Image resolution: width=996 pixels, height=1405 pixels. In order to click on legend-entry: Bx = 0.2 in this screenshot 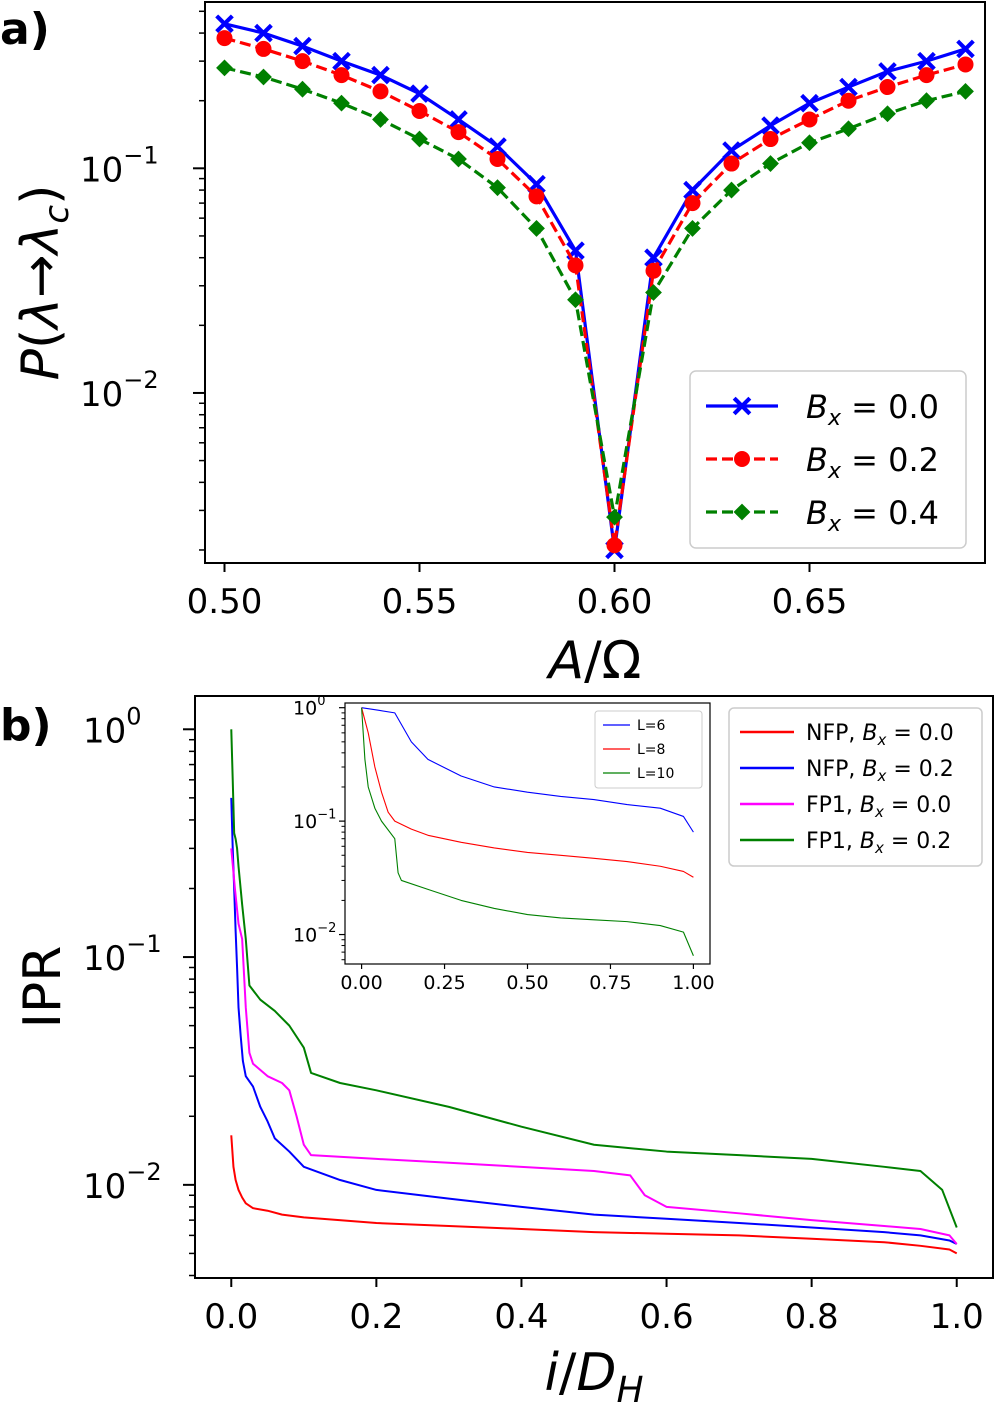, I will do `click(872, 462)`.